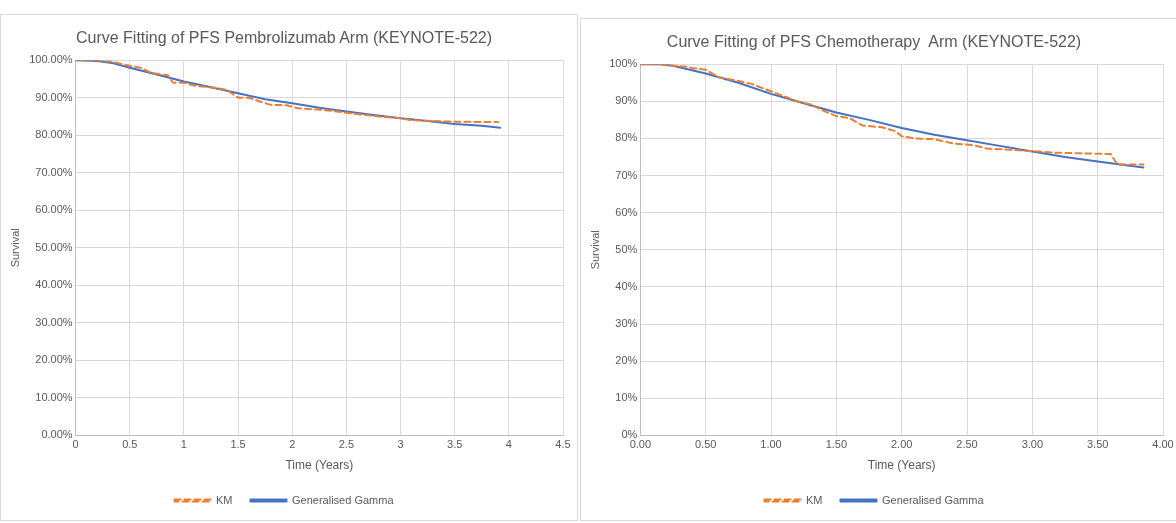 The width and height of the screenshot is (1176, 523). What do you see at coordinates (705, 444) in the screenshot?
I see `x-tick-label: 0.50` at bounding box center [705, 444].